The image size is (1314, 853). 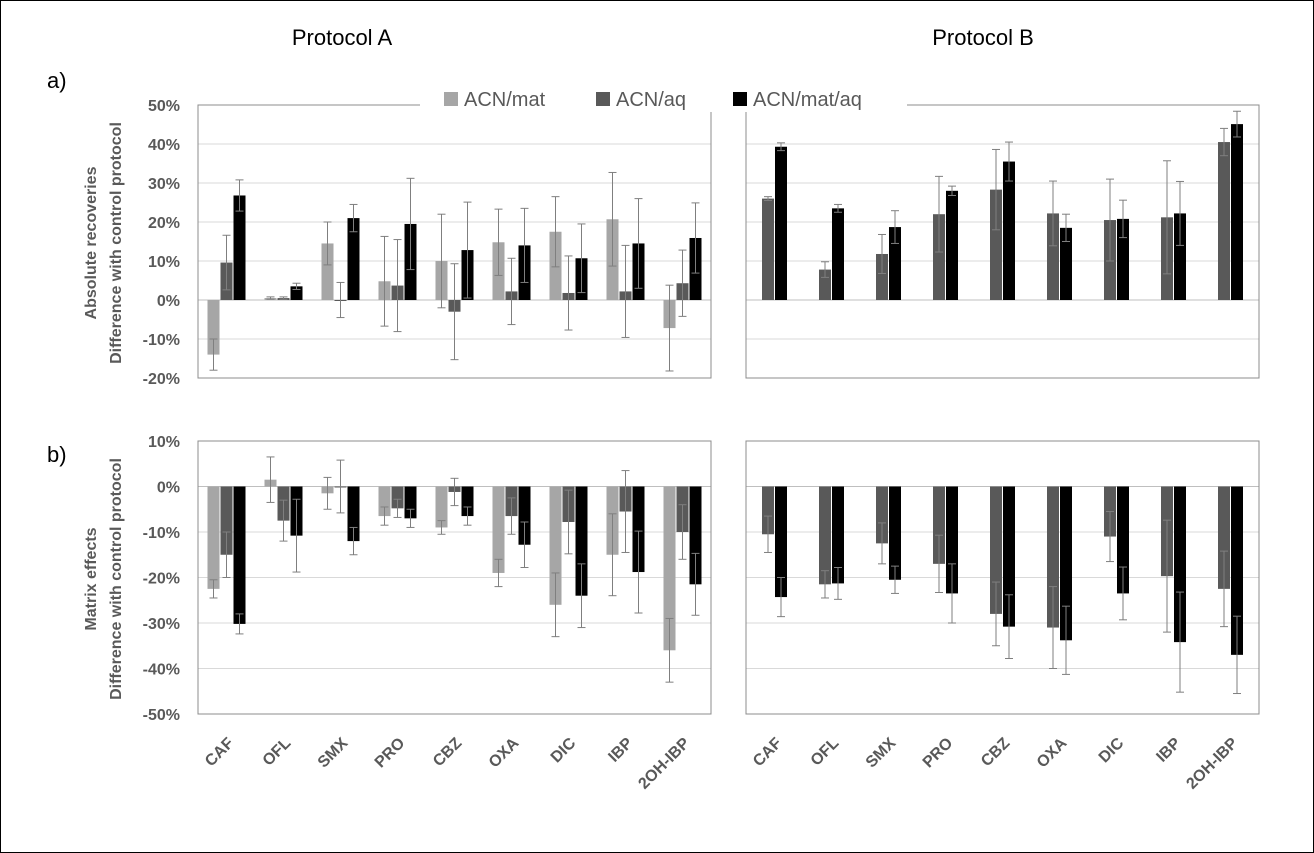 What do you see at coordinates (1168, 750) in the screenshot?
I see `panel-b-protocol-b-xtick-label: IBP` at bounding box center [1168, 750].